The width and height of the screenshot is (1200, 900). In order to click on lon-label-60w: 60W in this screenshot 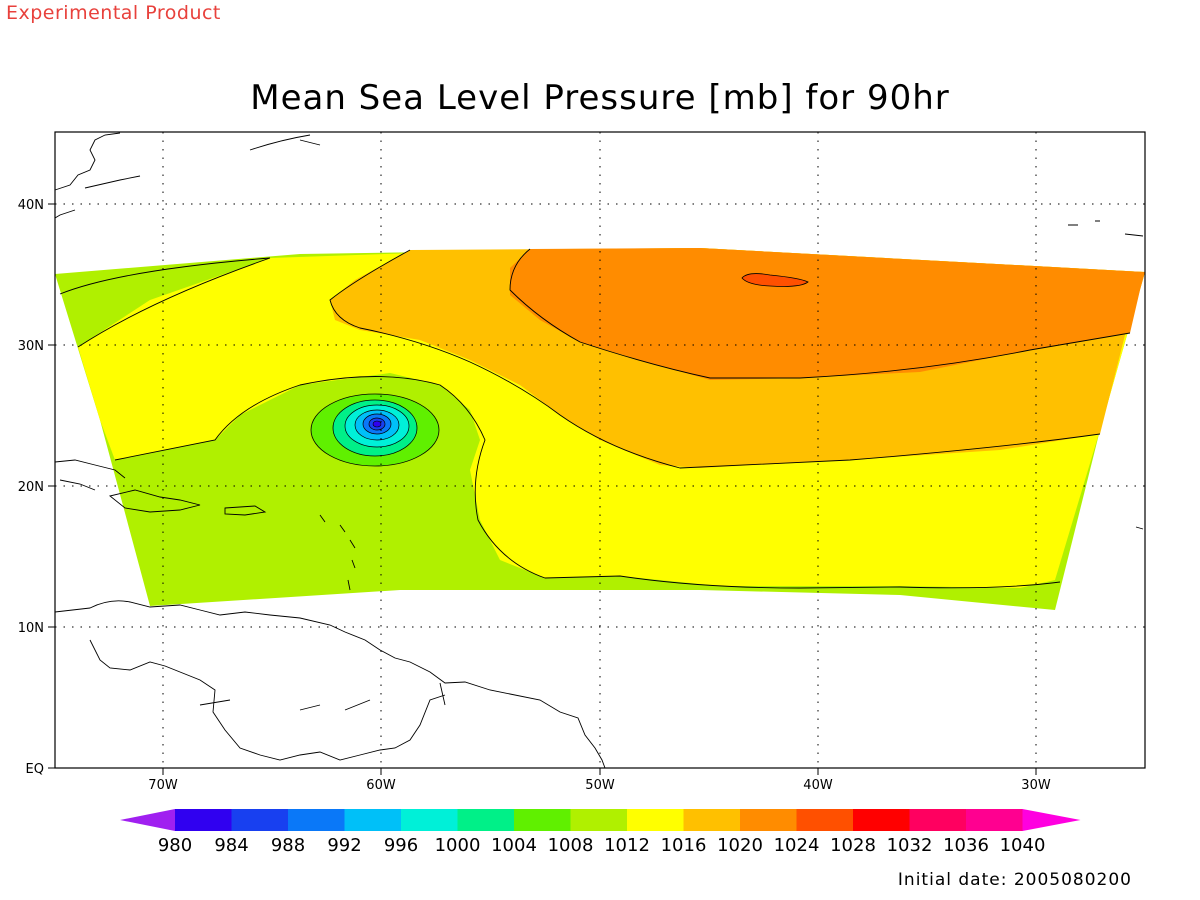, I will do `click(381, 785)`.